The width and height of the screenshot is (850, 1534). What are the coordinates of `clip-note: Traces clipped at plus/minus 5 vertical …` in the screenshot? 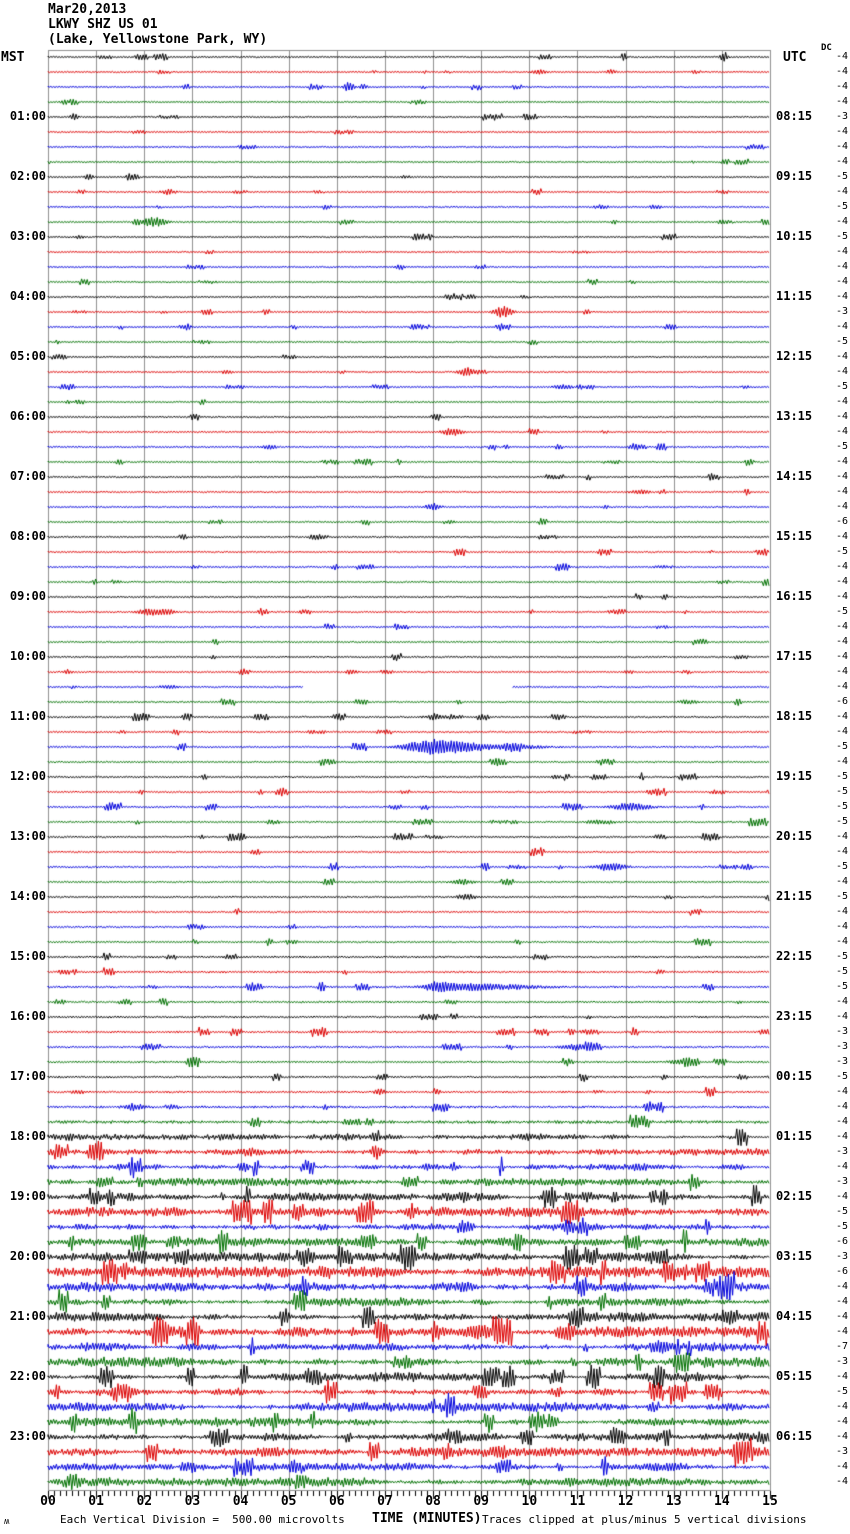 It's located at (644, 1519).